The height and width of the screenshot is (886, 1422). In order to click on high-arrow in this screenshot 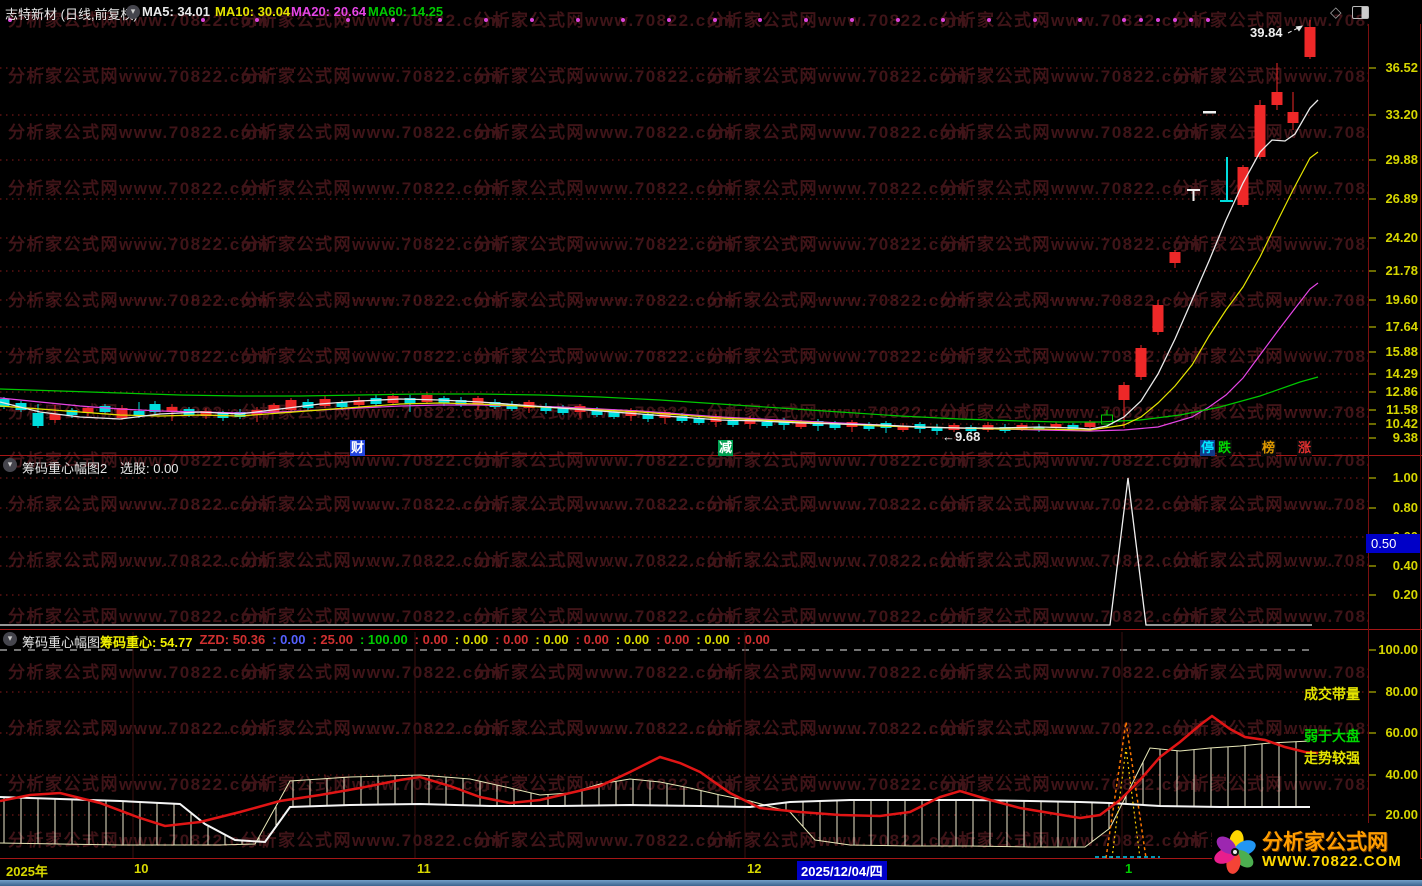, I will do `click(1295, 29)`.